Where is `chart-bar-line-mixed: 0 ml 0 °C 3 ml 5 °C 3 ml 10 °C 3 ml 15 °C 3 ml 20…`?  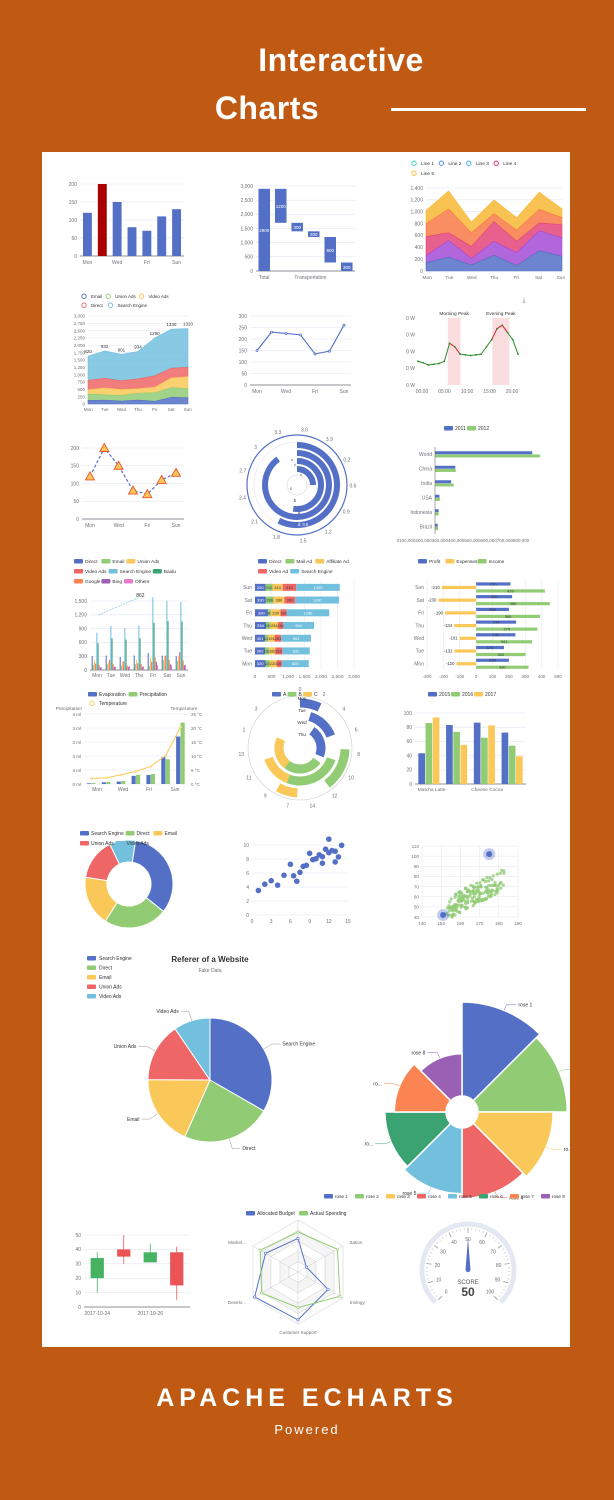 chart-bar-line-mixed: 0 ml 0 °C 3 ml 5 °C 3 ml 10 °C 3 ml 15 °C 3 ml 20… is located at coordinates (129, 742).